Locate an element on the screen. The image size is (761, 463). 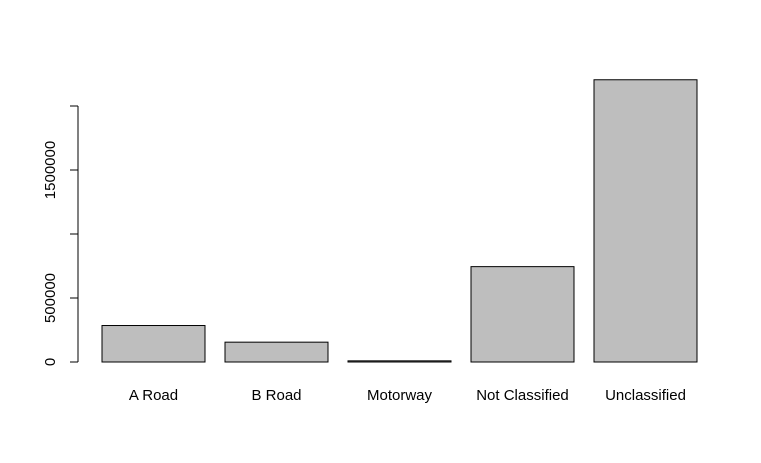
bar-motorway is located at coordinates (399, 361).